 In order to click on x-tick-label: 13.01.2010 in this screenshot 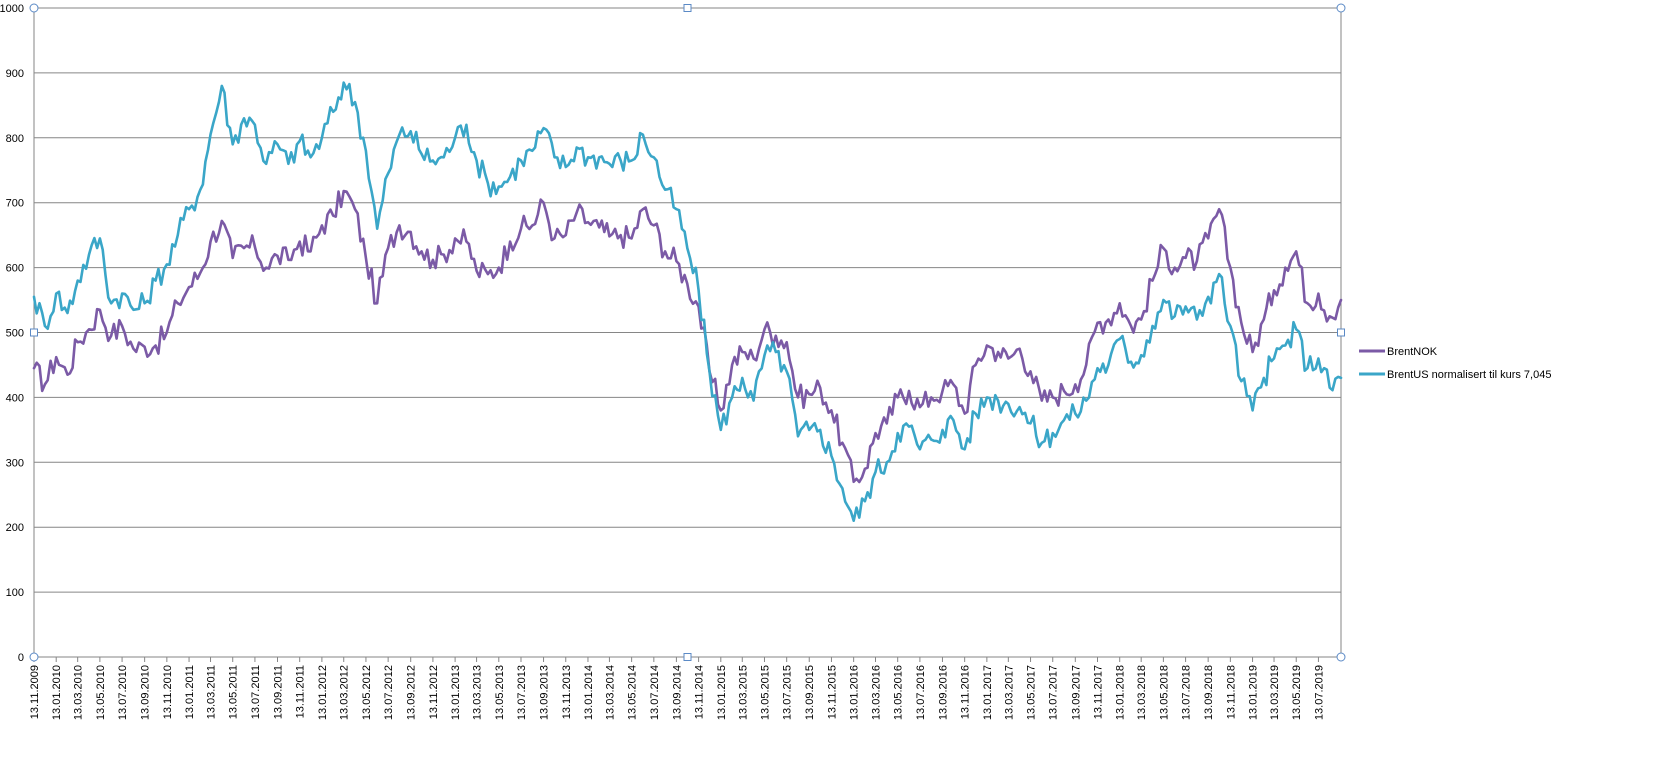, I will do `click(57, 692)`.